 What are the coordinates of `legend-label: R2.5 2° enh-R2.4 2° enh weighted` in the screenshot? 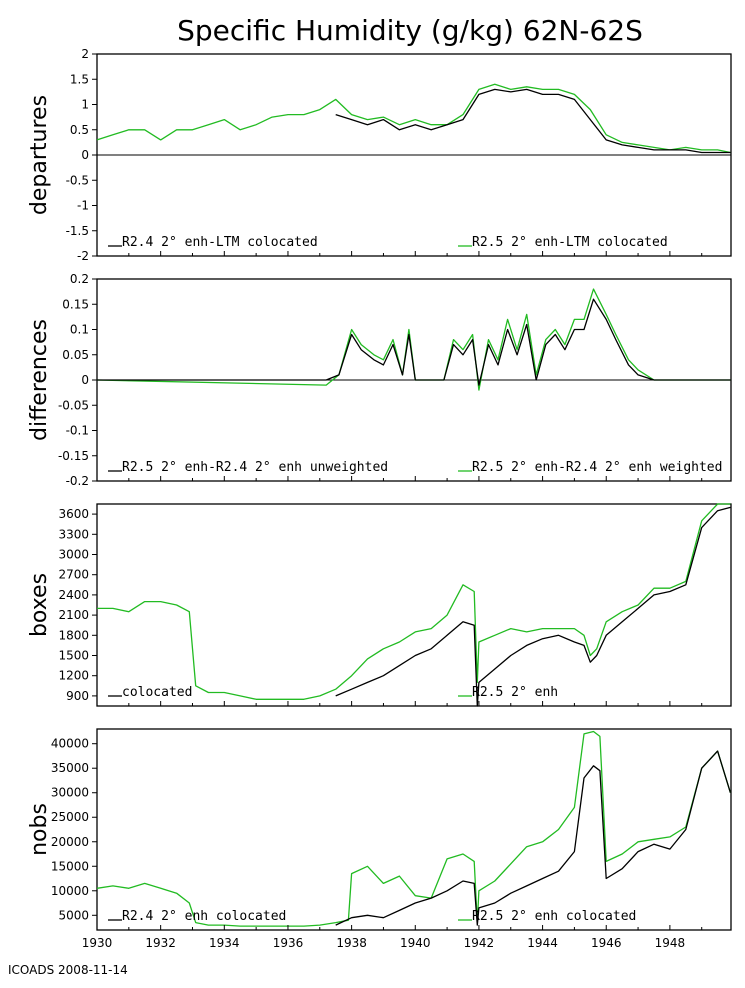 It's located at (597, 467).